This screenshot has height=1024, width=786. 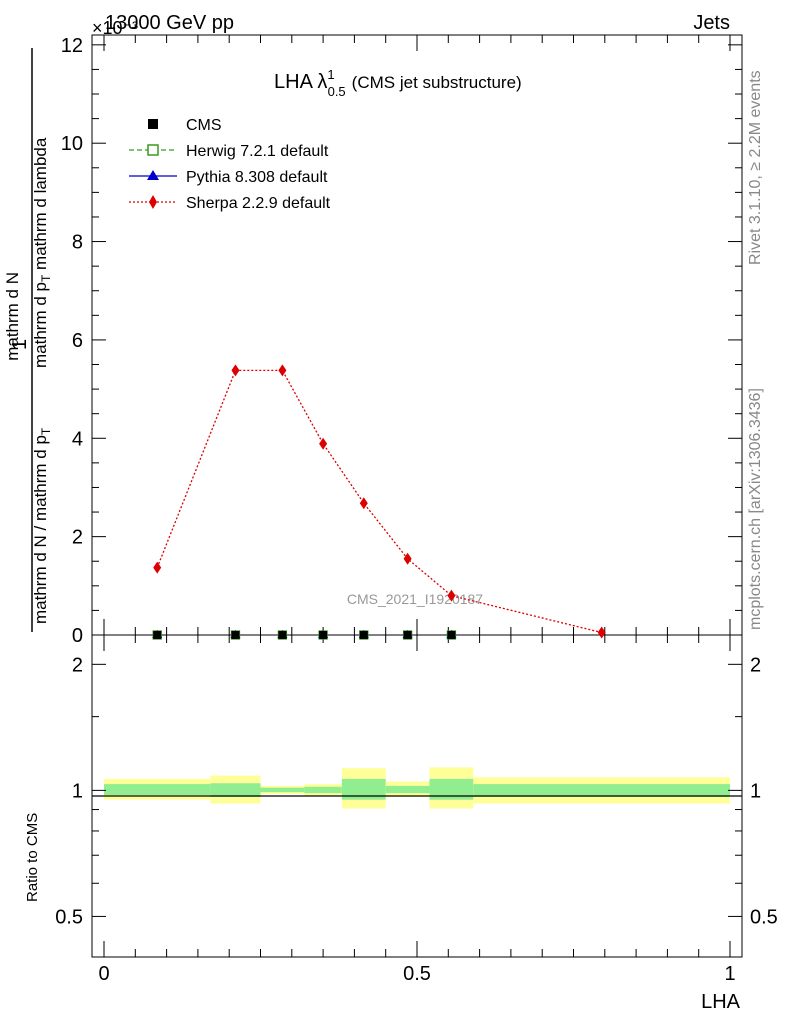 What do you see at coordinates (103, 974) in the screenshot?
I see `ratio-x-tick-label: 0` at bounding box center [103, 974].